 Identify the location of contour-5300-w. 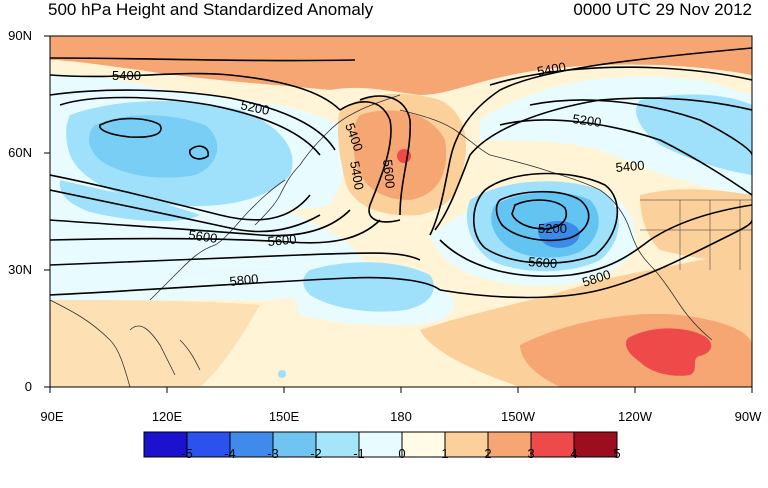
(190, 126).